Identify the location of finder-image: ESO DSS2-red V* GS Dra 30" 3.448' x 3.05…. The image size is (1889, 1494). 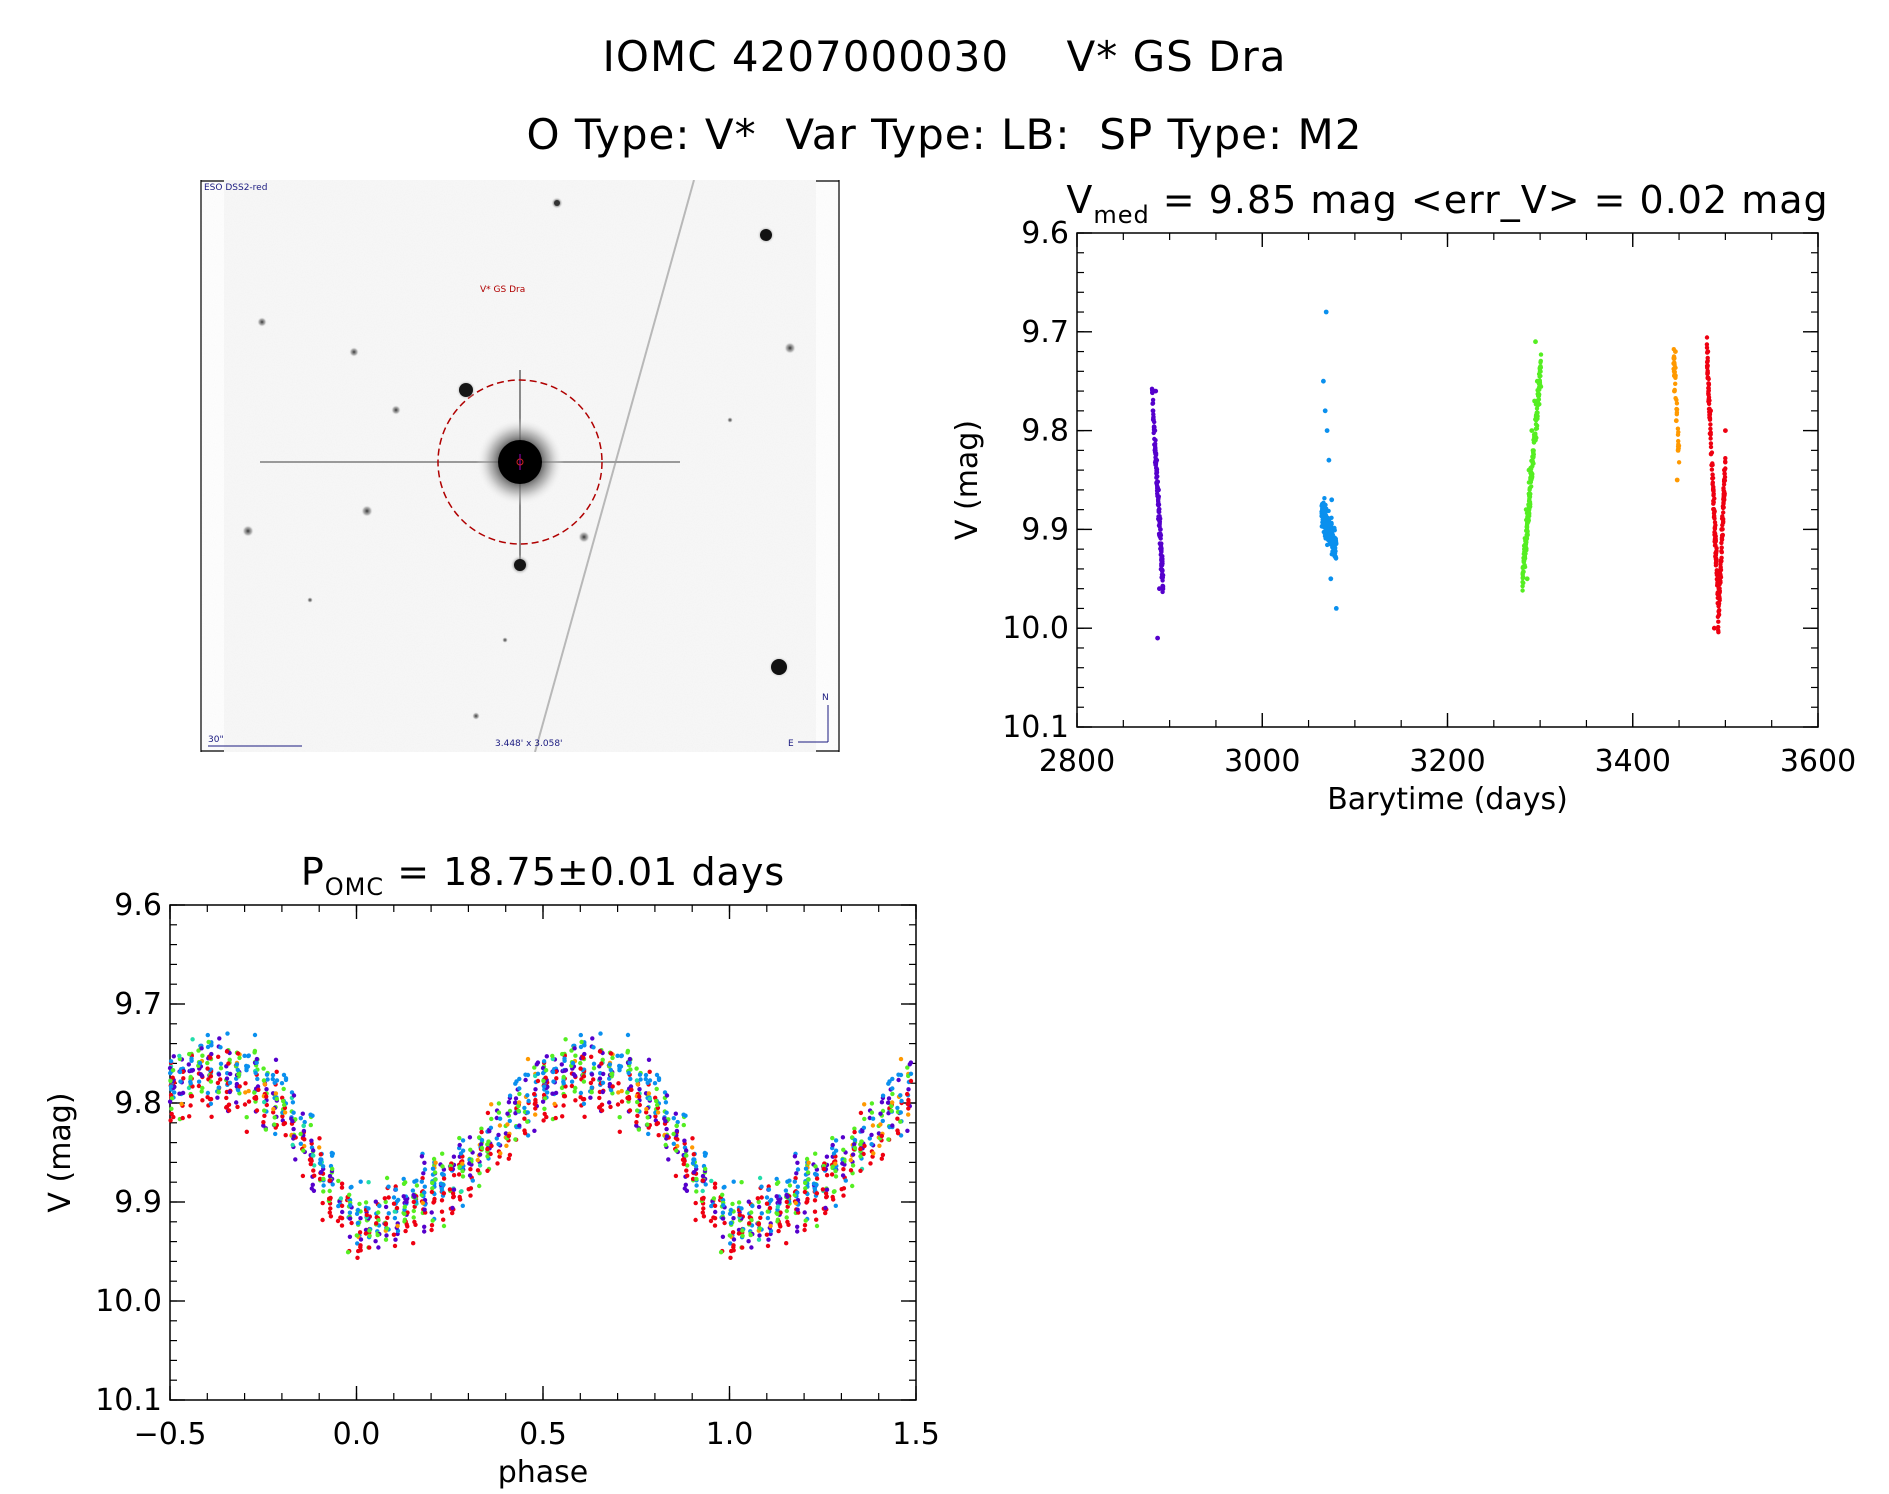
(516, 466).